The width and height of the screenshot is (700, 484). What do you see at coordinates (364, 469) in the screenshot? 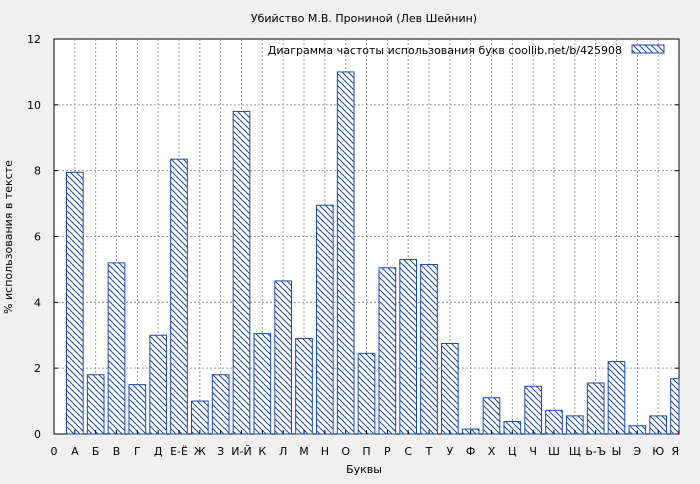
I see `x-axis-label: Буквы` at bounding box center [364, 469].